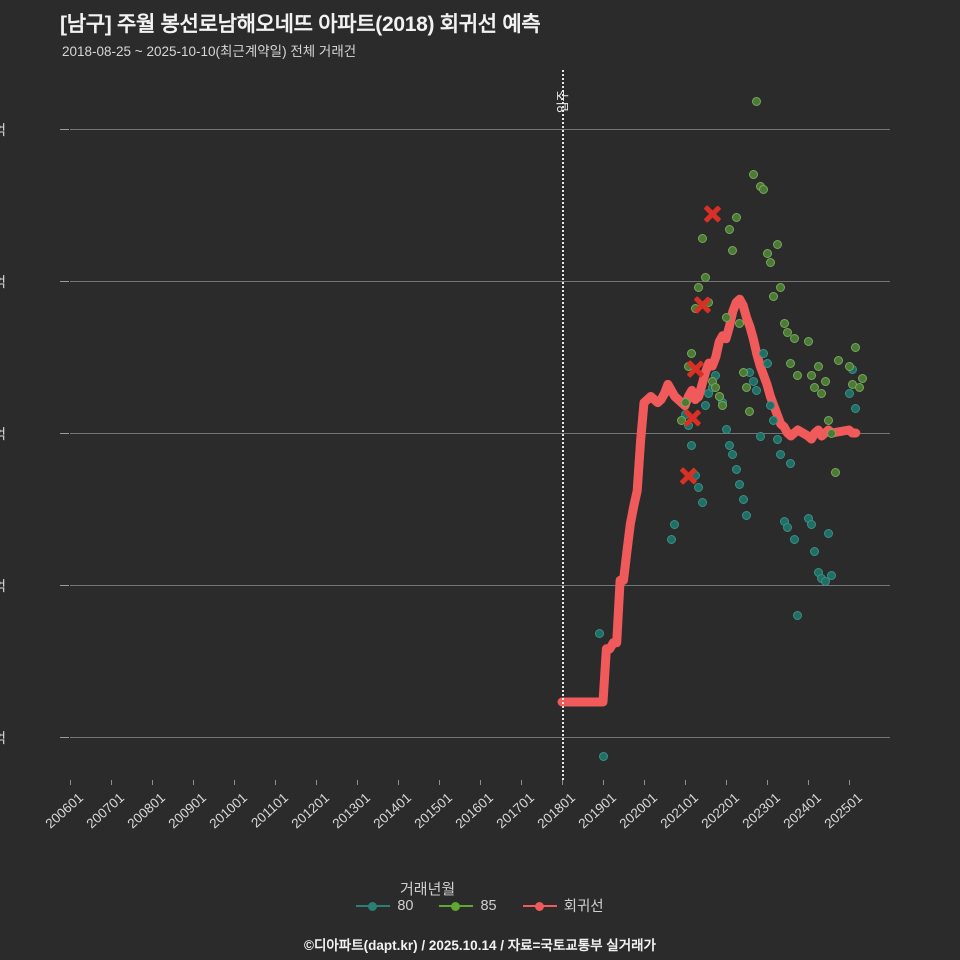 The image size is (960, 960). Describe the element at coordinates (843, 811) in the screenshot. I see `x-tick-label: 202501` at that location.